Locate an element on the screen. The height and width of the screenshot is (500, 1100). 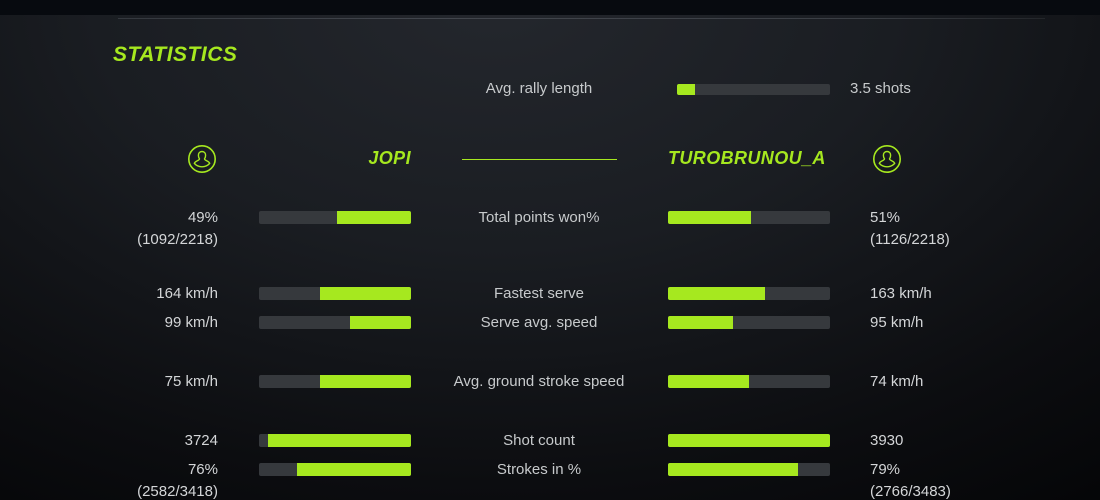
stat-label: Fastest serve is located at coordinates (539, 293).